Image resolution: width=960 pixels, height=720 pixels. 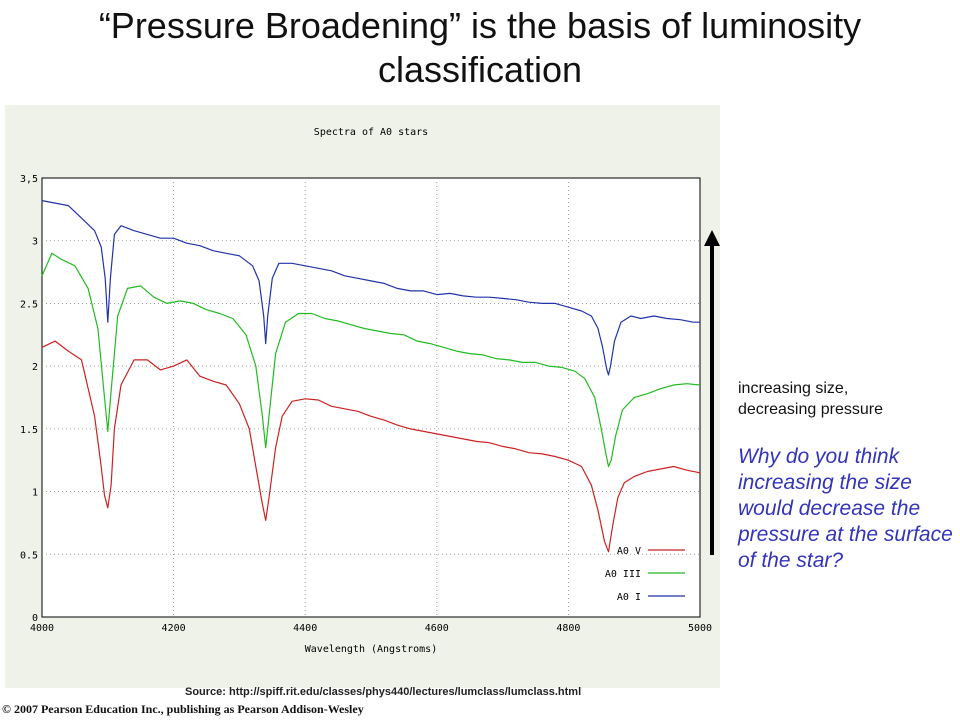 What do you see at coordinates (437, 628) in the screenshot?
I see `x-tick-label: 4600` at bounding box center [437, 628].